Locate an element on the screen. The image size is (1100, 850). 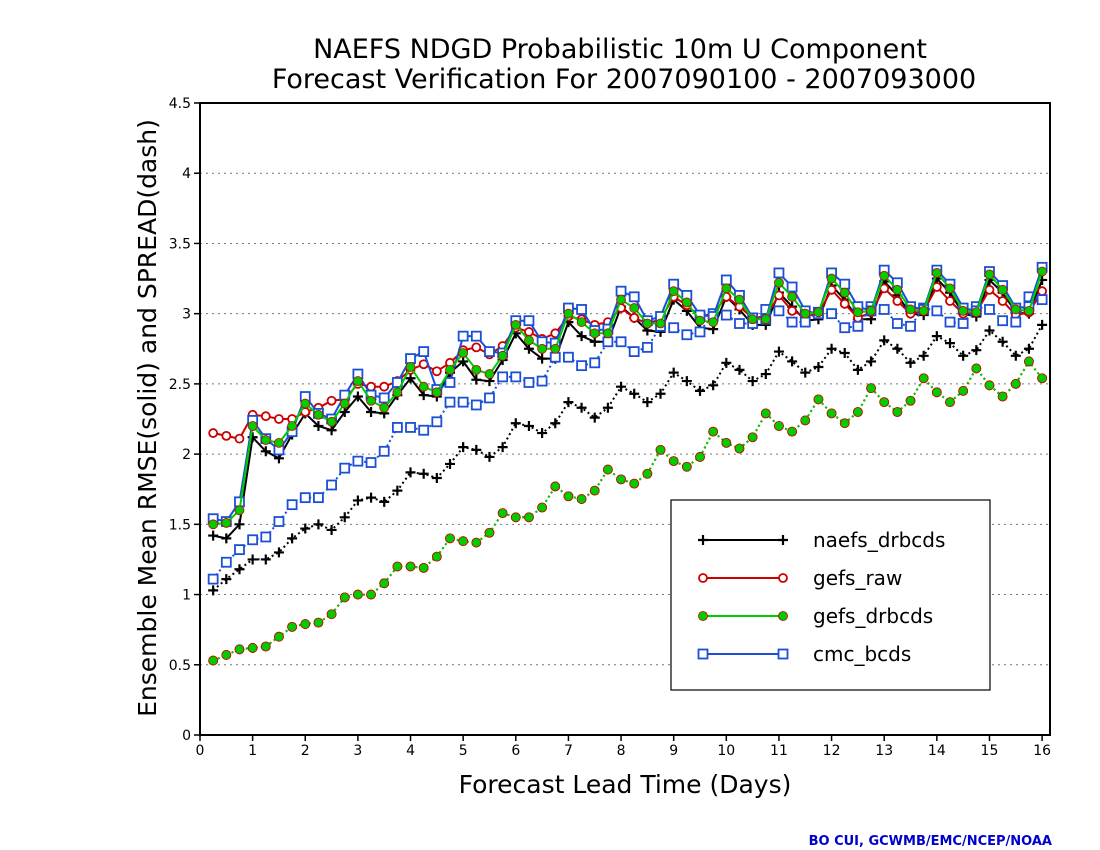
x-tick-label: 8 is located at coordinates (621, 751).